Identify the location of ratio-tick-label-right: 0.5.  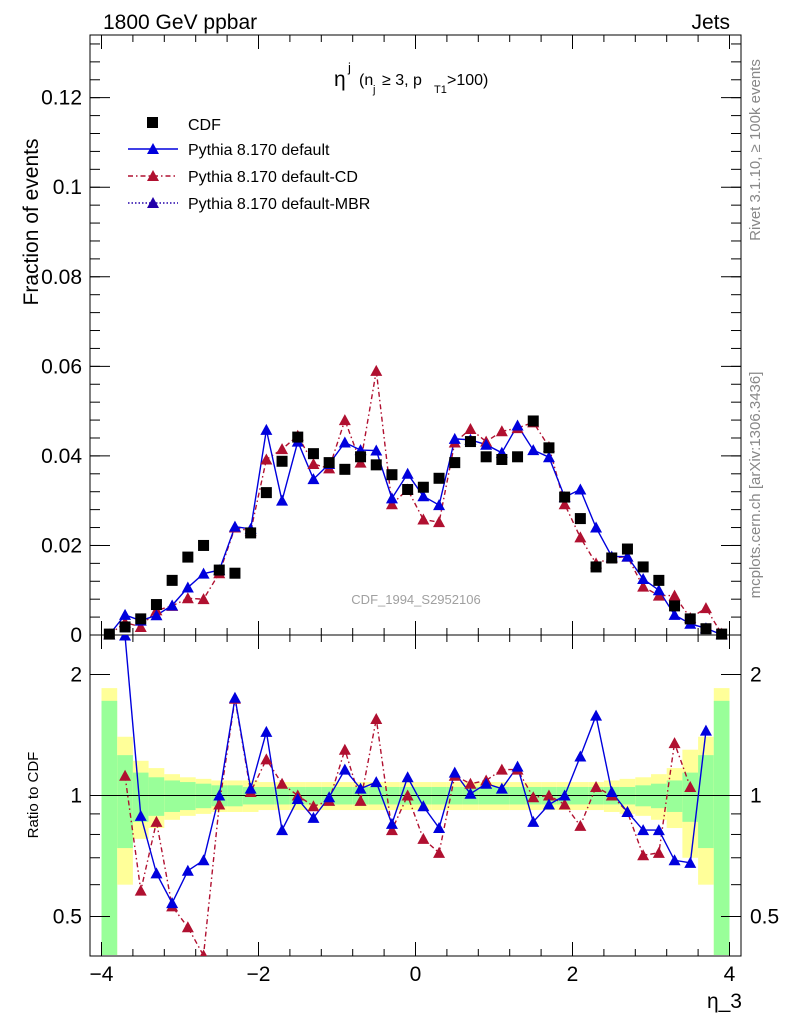
(764, 917).